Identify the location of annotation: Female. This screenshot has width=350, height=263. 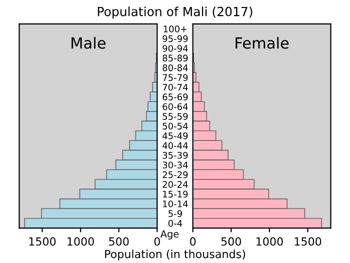
(262, 42).